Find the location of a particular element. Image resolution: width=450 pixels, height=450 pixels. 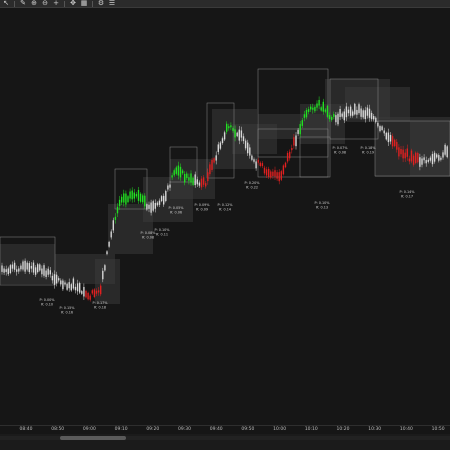

pointer-icon: ↖ is located at coordinates (6, 3).